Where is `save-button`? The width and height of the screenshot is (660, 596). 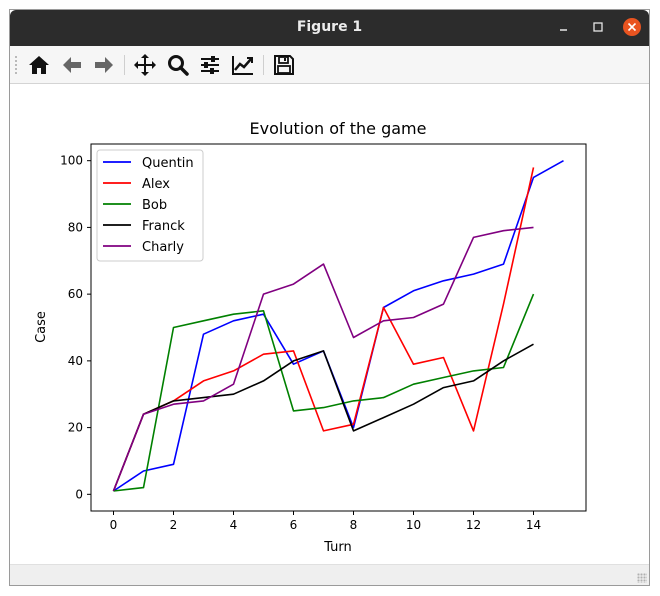 save-button is located at coordinates (284, 65).